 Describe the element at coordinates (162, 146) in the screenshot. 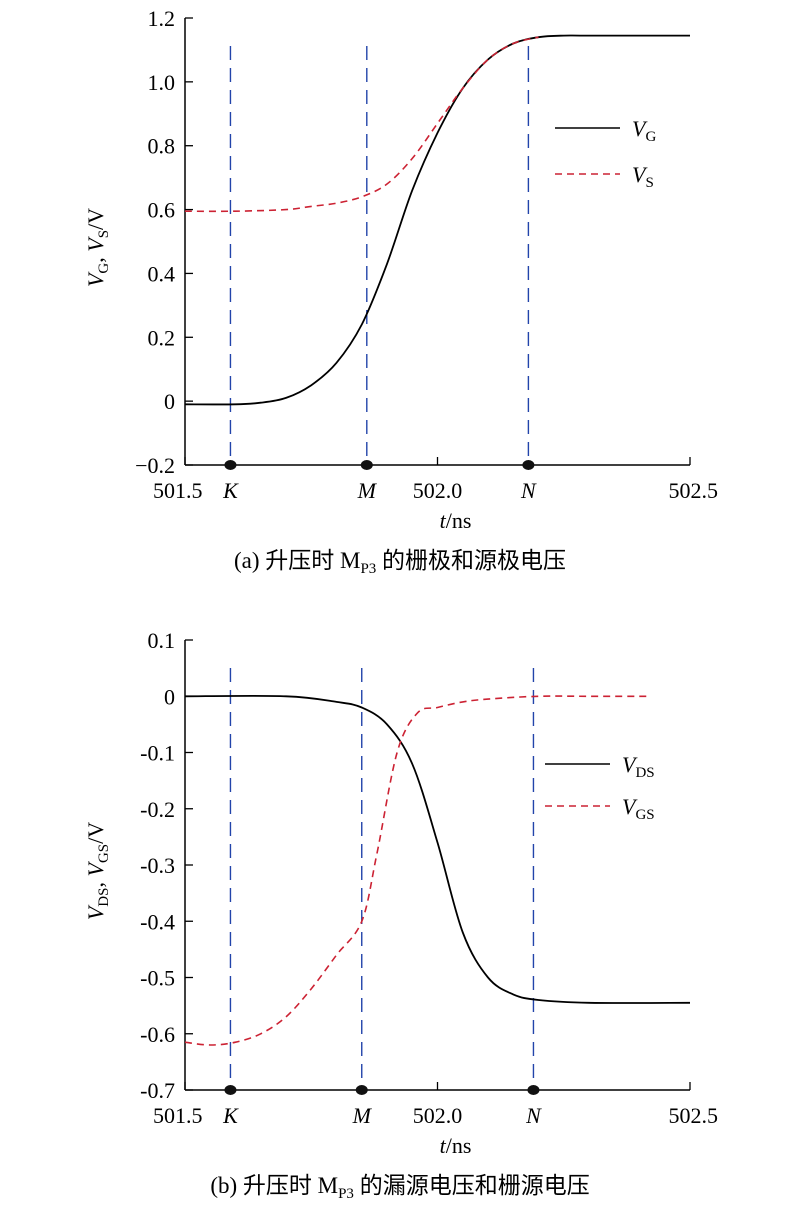

I see `y-tick-label: 0.8` at that location.